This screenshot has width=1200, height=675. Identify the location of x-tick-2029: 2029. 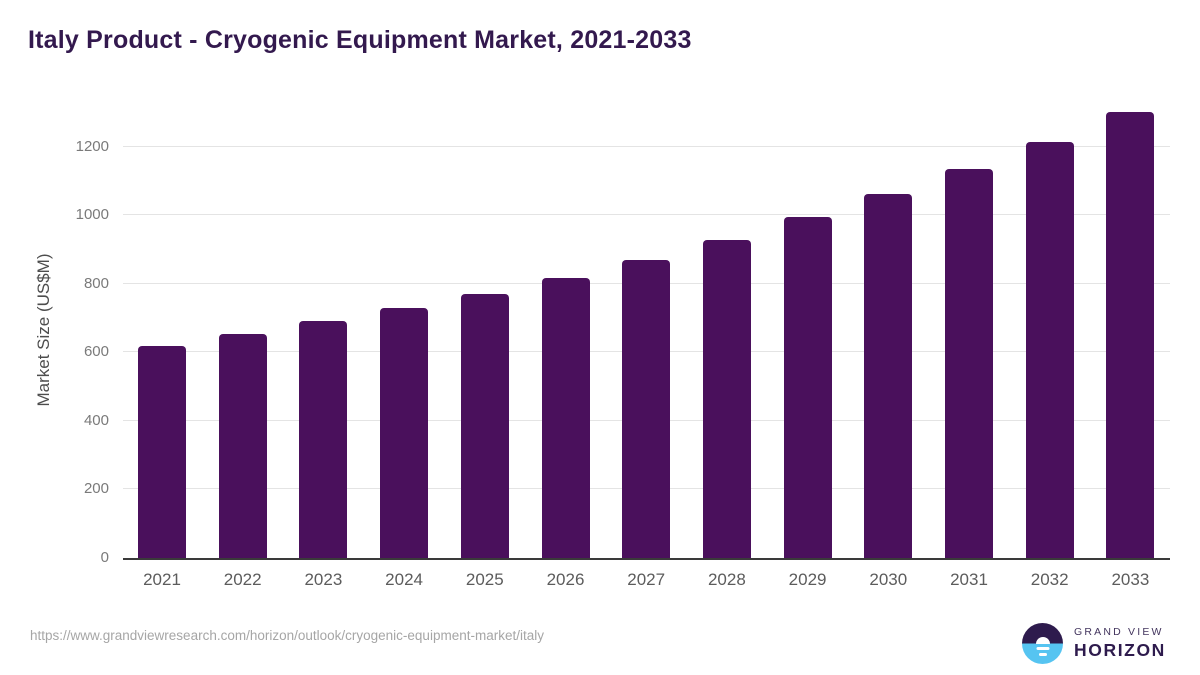
(807, 579).